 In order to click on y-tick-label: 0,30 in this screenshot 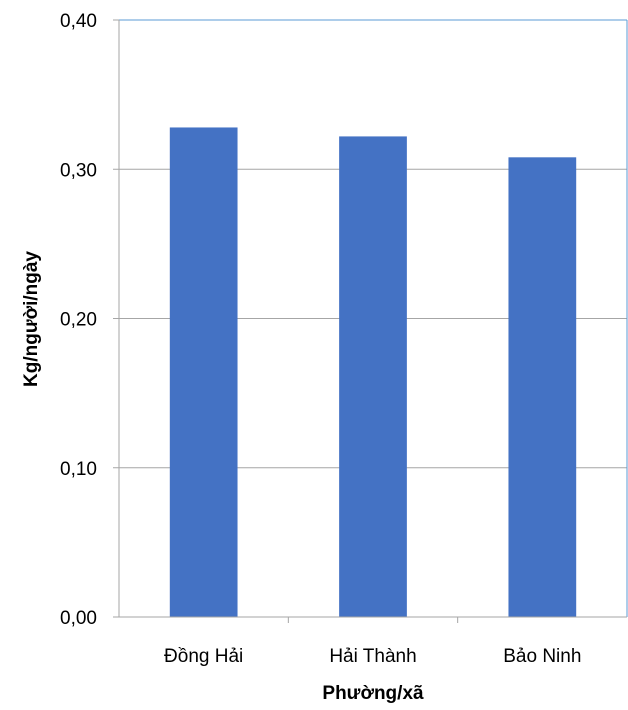, I will do `click(78, 170)`.